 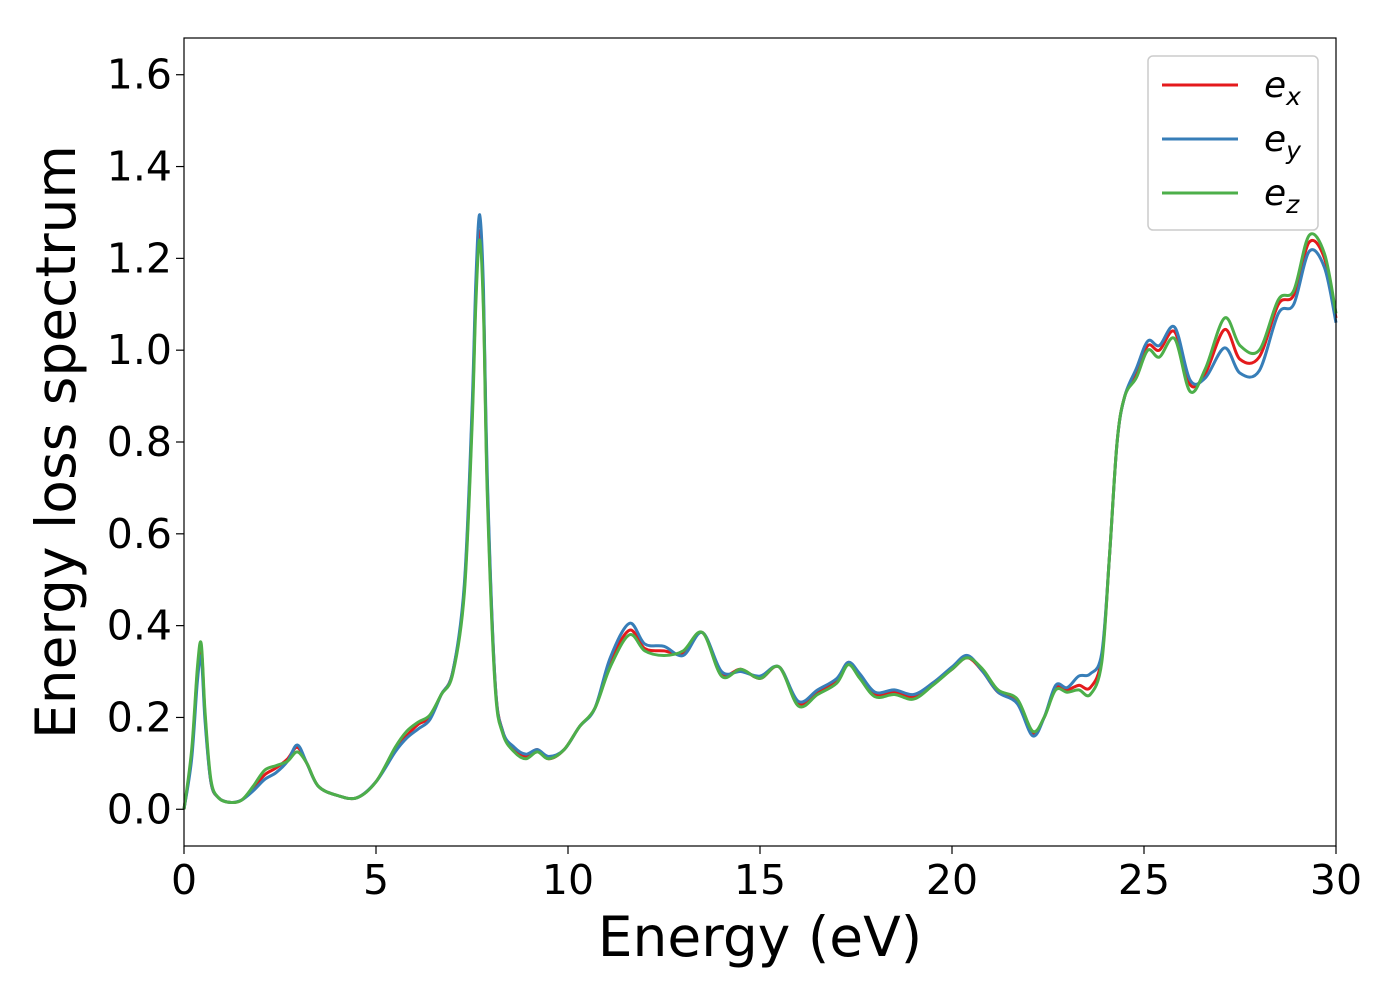 What do you see at coordinates (139, 534) in the screenshot?
I see `y-tick-label: 0.6` at bounding box center [139, 534].